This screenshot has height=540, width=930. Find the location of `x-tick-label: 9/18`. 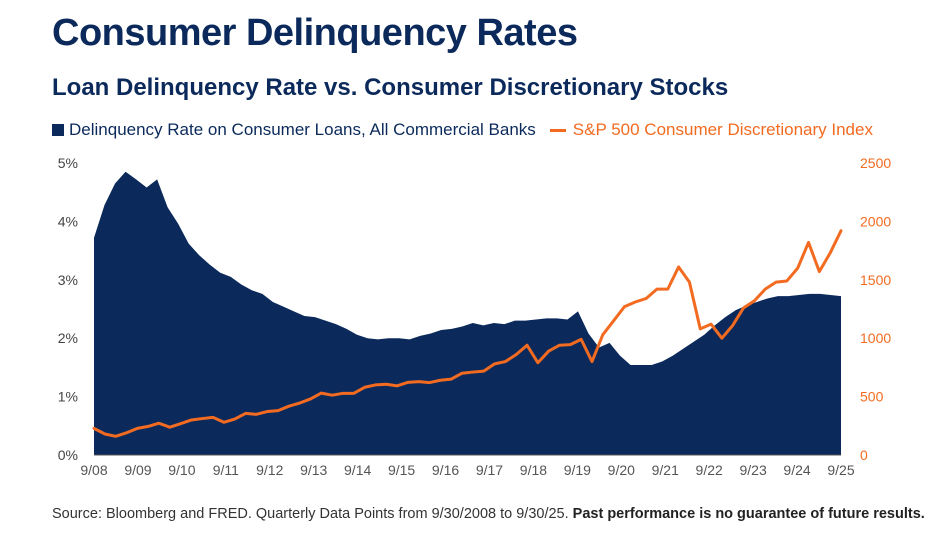

x-tick-label: 9/18 is located at coordinates (533, 470).